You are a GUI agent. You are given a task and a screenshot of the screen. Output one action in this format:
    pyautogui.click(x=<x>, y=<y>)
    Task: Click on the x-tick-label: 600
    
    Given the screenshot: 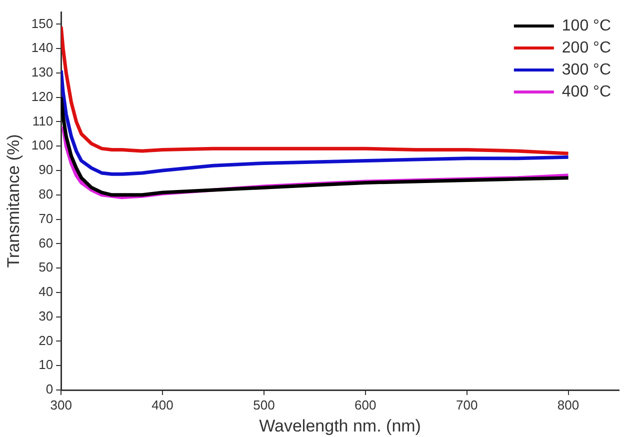 What is the action you would take?
    pyautogui.click(x=365, y=404)
    